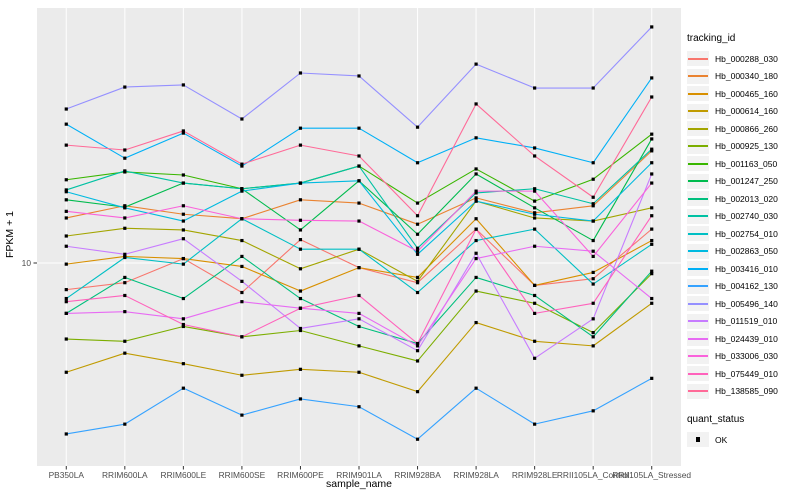 This screenshot has width=800, height=500. I want to click on legend-item-Hb_024439_010: Hb_024439_010, so click(743, 339).